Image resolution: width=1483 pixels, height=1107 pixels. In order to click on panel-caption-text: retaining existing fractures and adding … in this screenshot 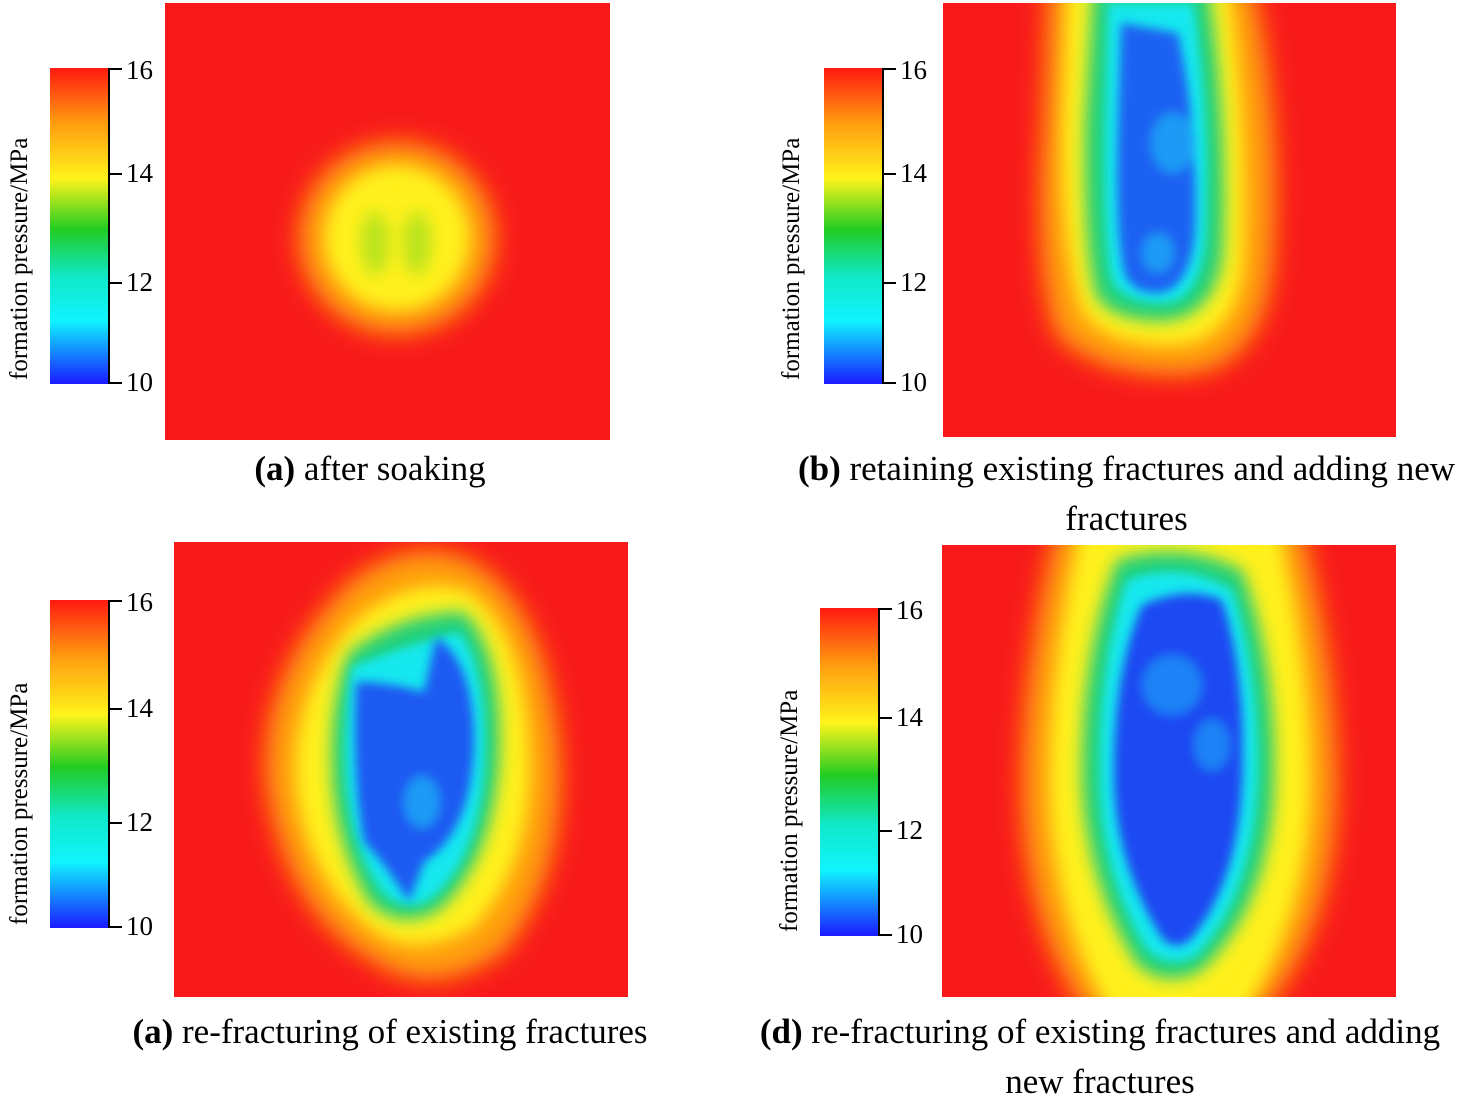, I will do `click(1152, 493)`.